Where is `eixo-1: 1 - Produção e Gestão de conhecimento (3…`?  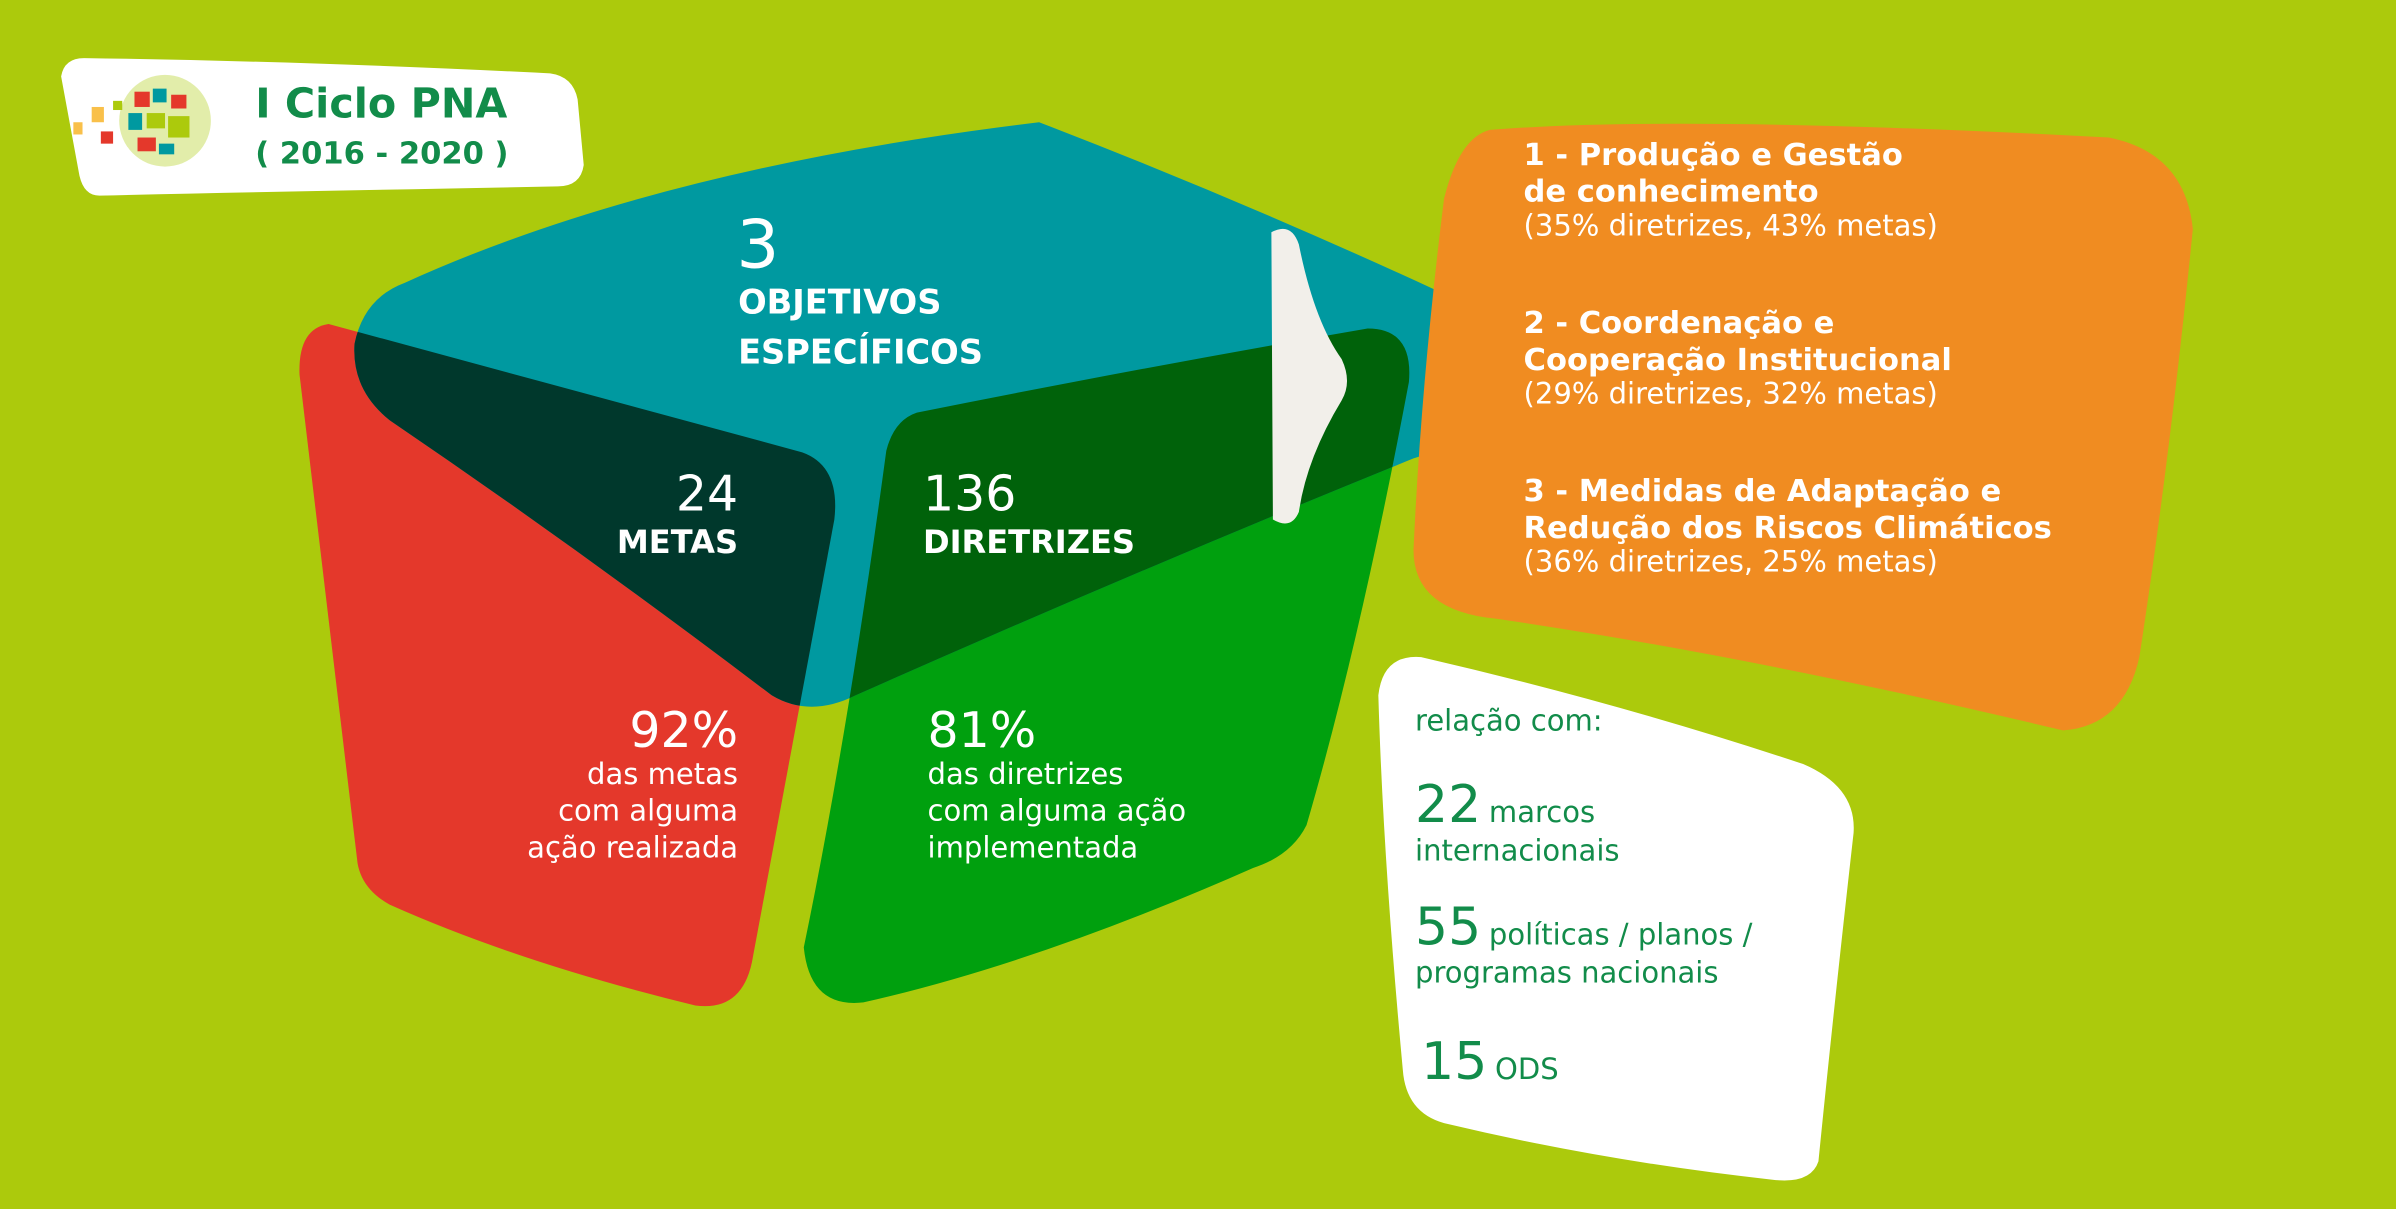 eixo-1: 1 - Produção e Gestão de conhecimento (3… is located at coordinates (1730, 190).